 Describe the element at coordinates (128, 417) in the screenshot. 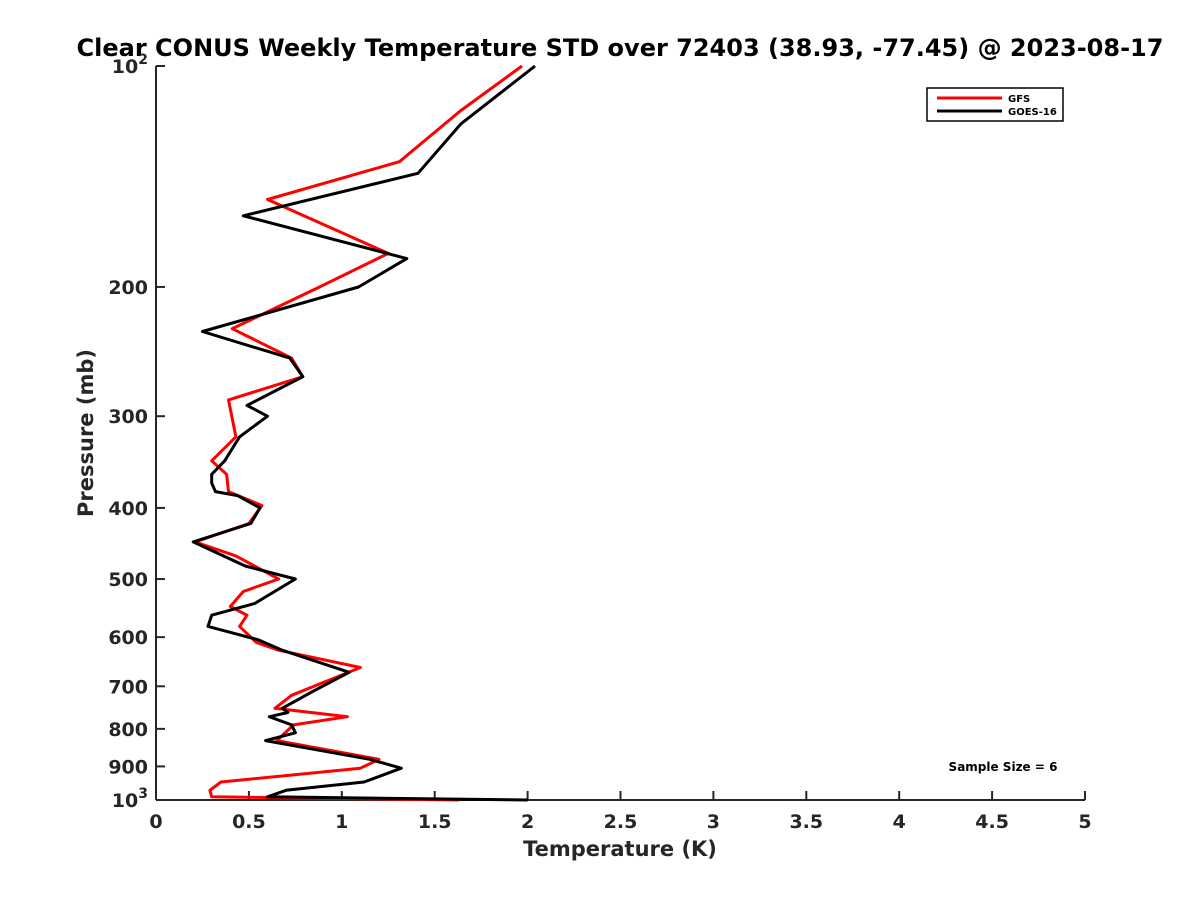

I see `y-tick-label: 300` at that location.